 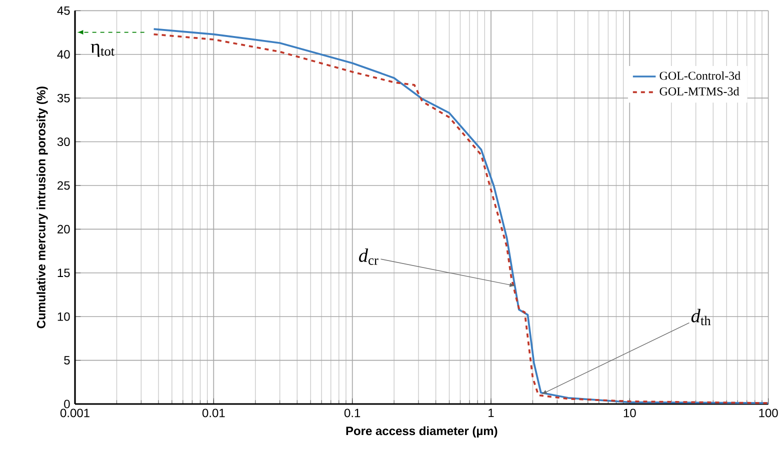 I want to click on annotation: d$_{cr}$, so click(x=368, y=256).